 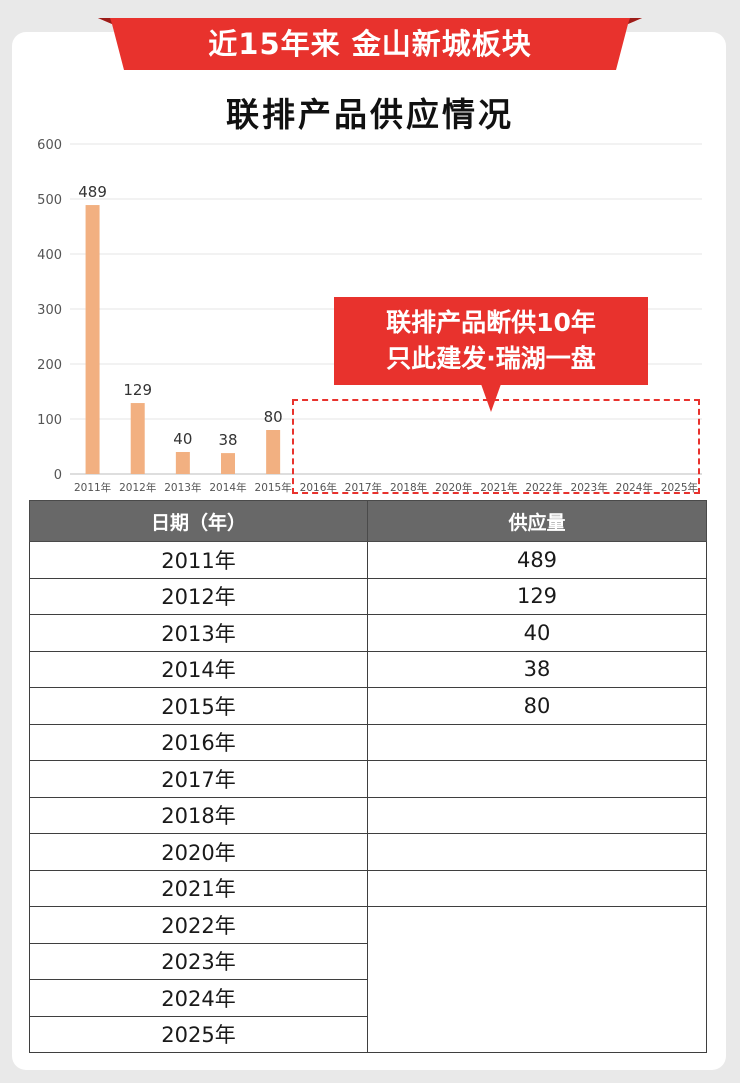 I want to click on x-tick-label: 2011年, so click(x=92, y=487).